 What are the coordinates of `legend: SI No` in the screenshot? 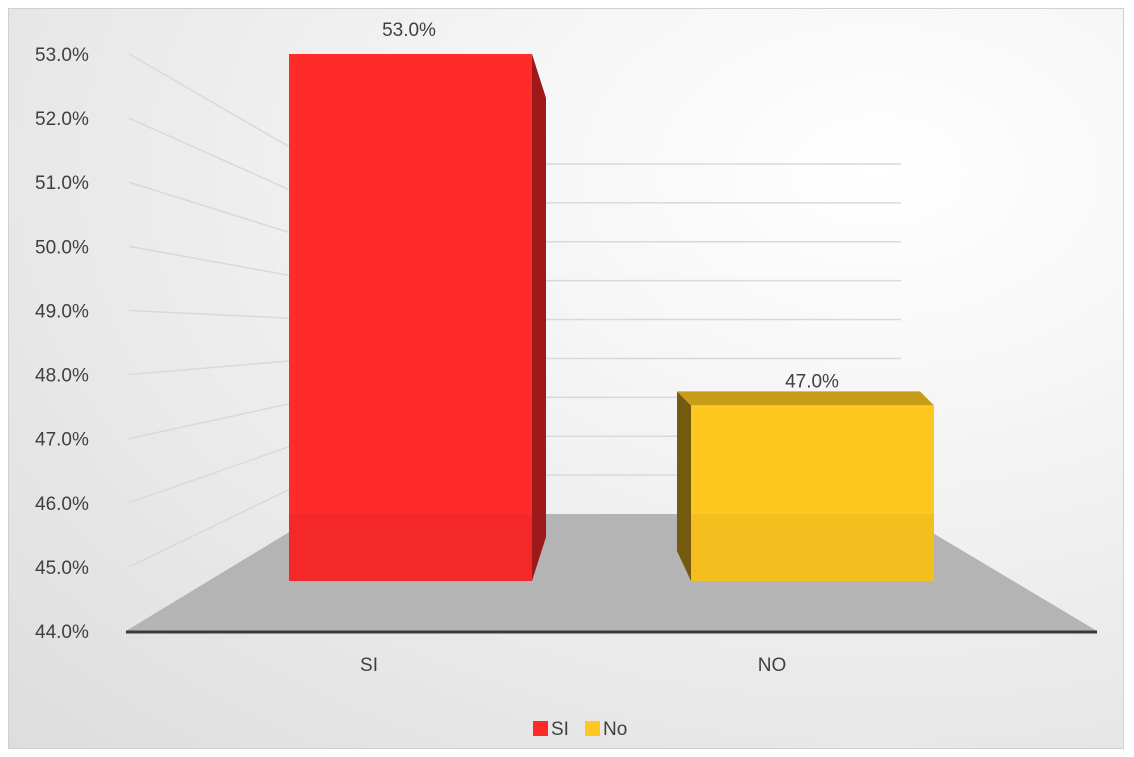 It's located at (580, 729).